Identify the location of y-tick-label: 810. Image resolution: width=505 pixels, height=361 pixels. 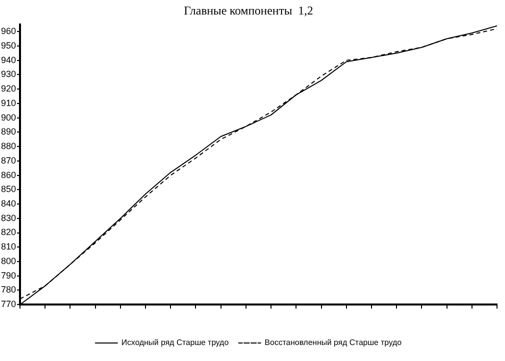
(8, 247).